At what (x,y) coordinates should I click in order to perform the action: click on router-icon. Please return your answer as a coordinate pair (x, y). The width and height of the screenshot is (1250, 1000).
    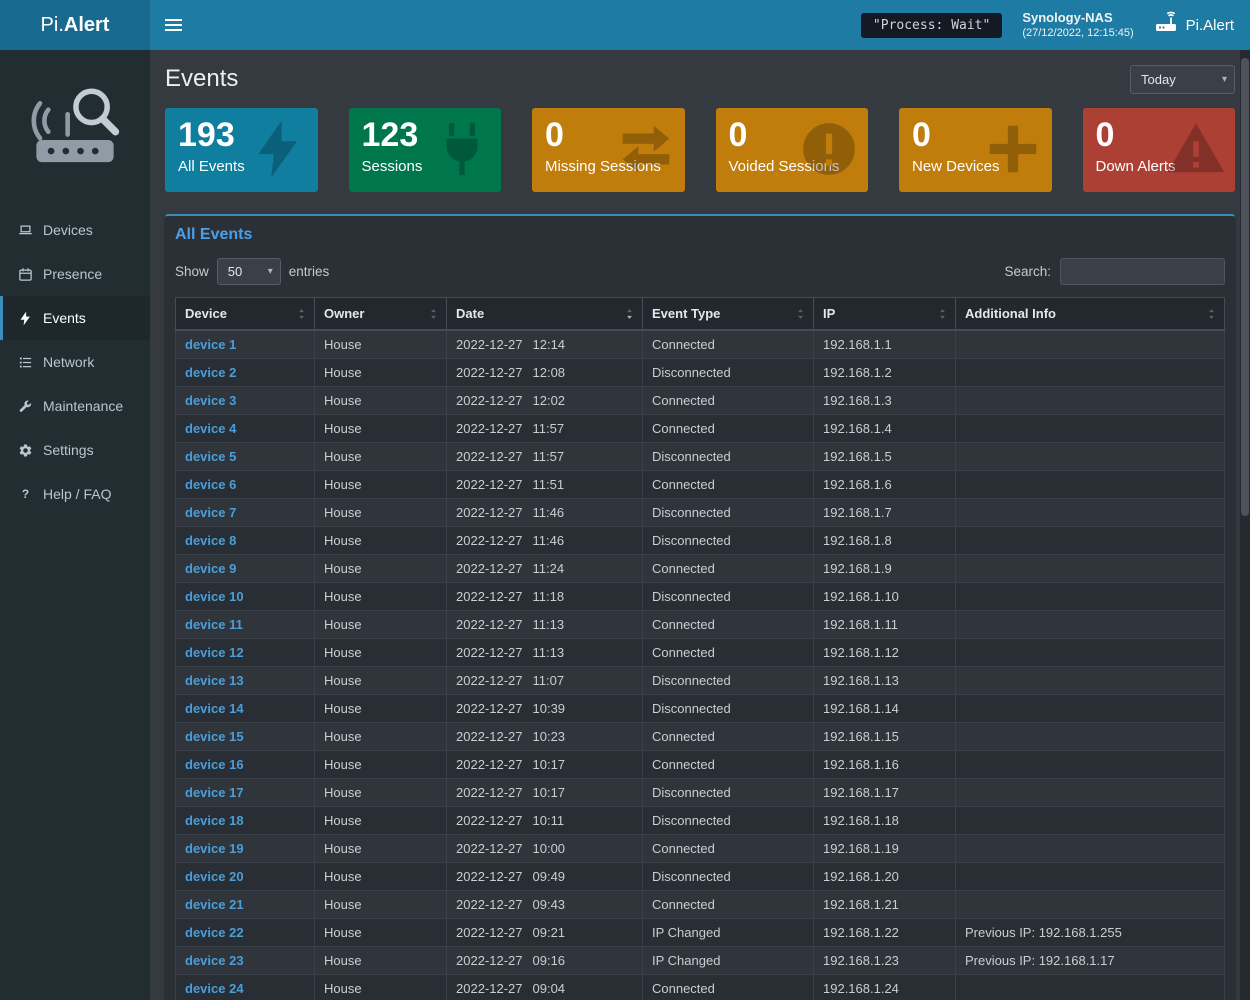
    Looking at the image, I should click on (1166, 25).